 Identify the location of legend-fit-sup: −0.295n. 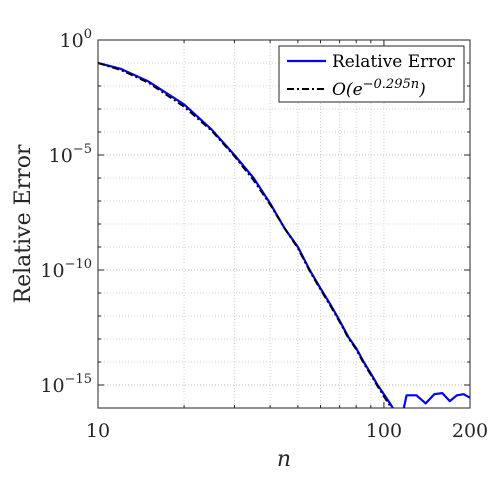
(391, 84).